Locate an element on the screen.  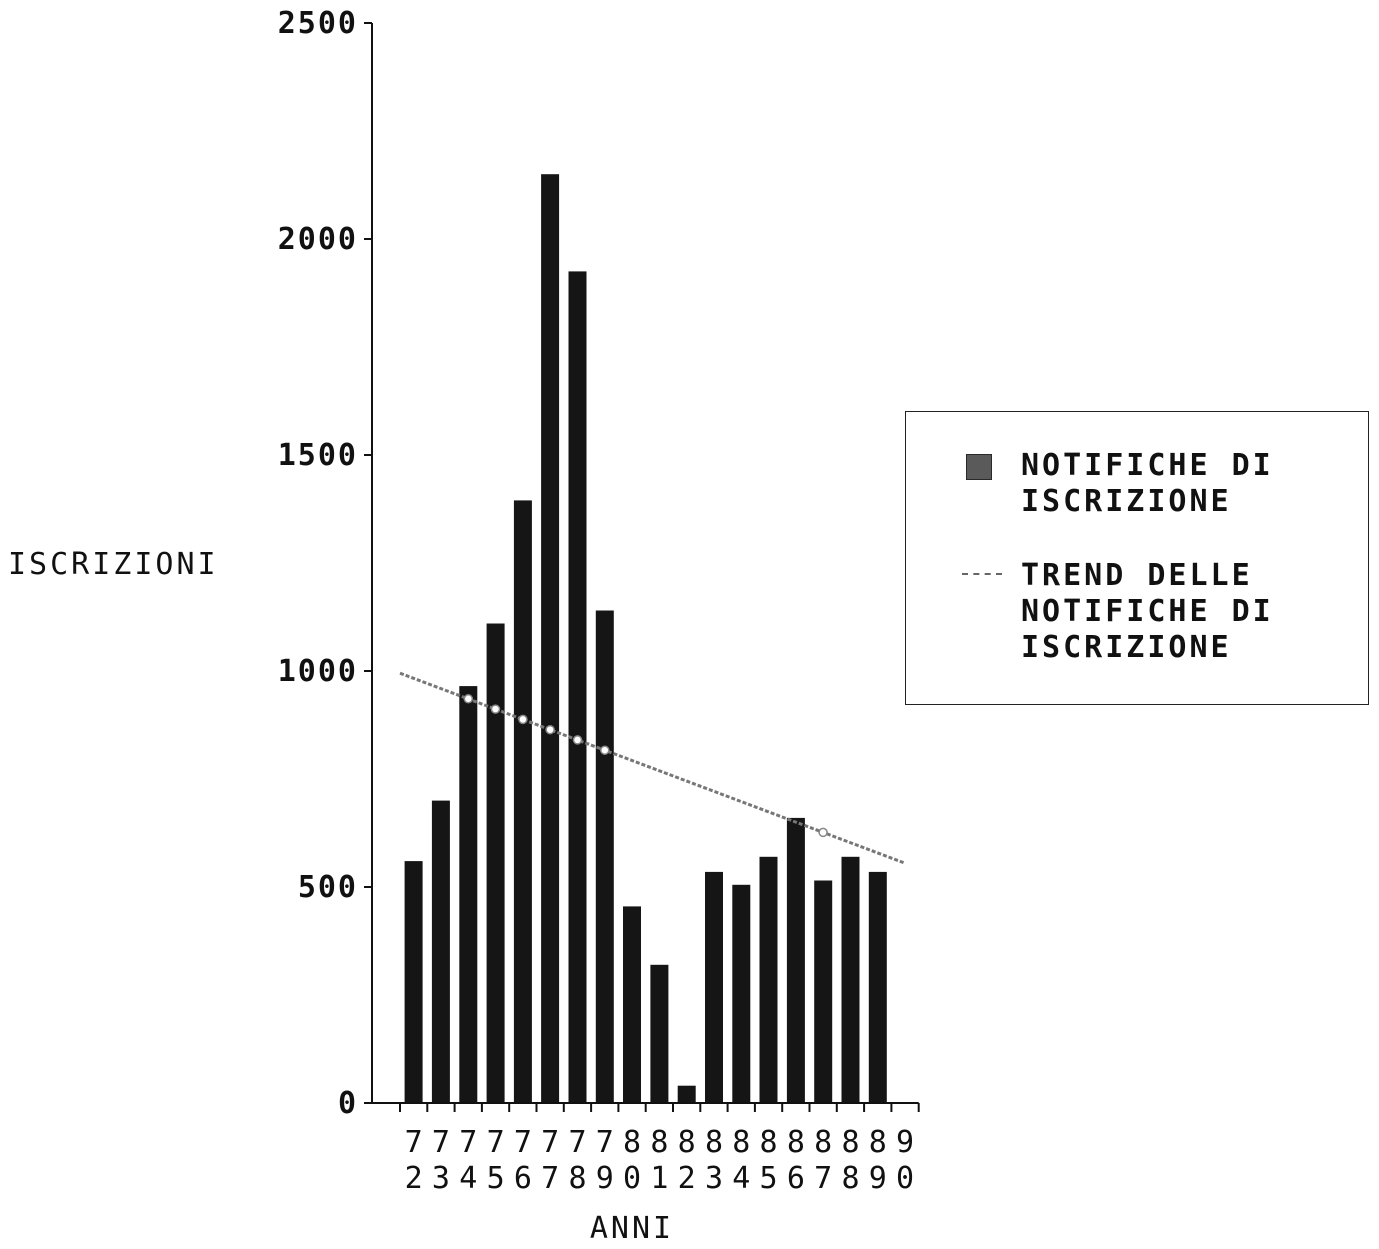
y-tick-label-2500: 2500 is located at coordinates (318, 23).